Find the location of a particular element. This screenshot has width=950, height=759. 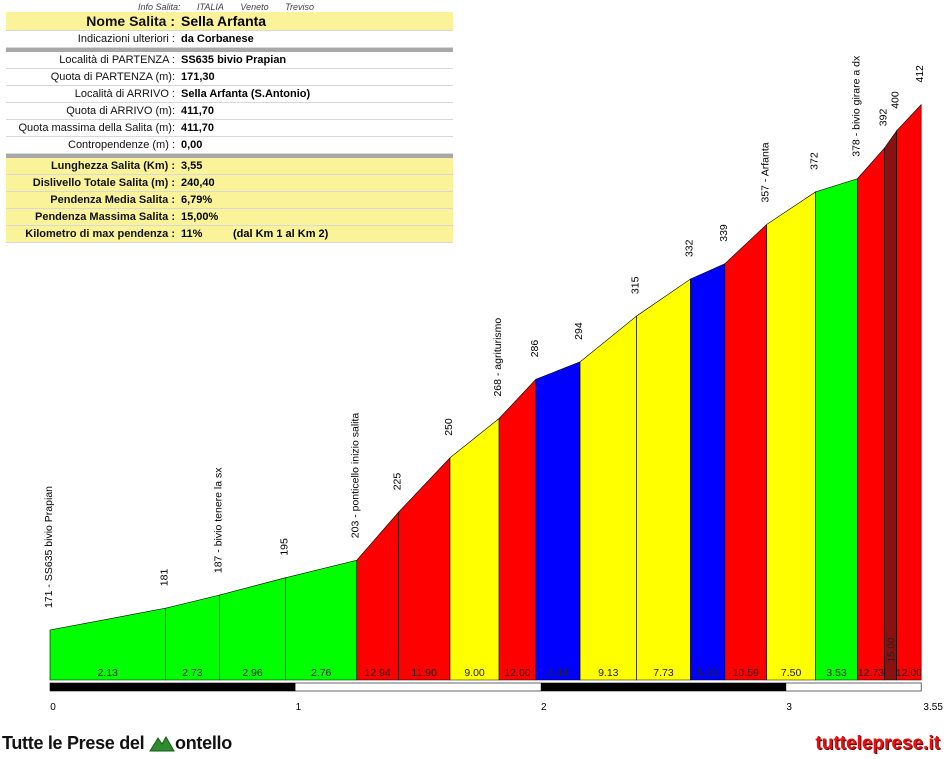

info-value: 0,00 is located at coordinates (315, 145).